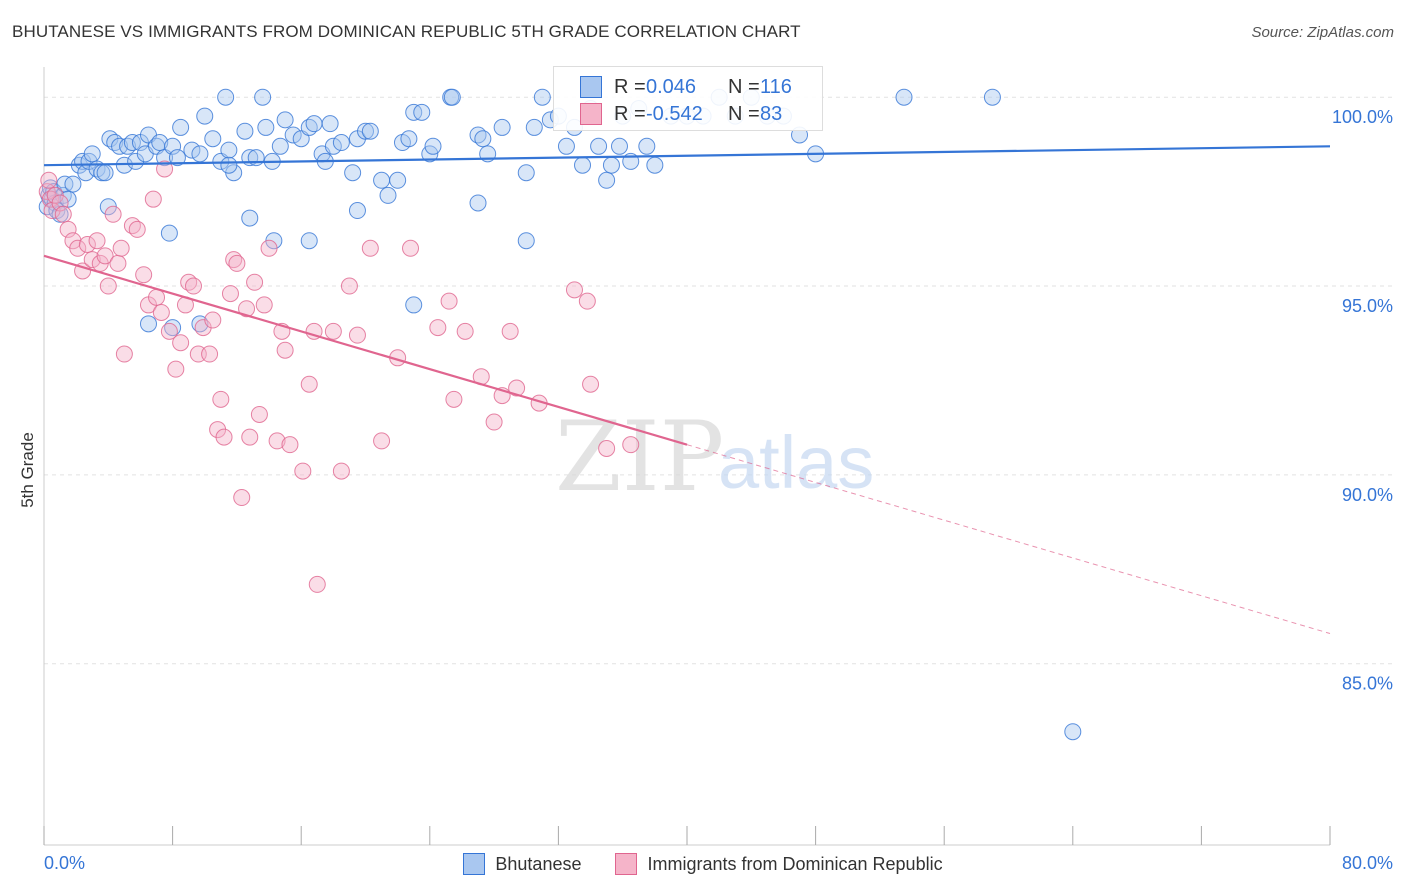 The width and height of the screenshot is (1406, 892). Describe the element at coordinates (1367, 684) in the screenshot. I see `y-tick-label: 85.0%` at that location.